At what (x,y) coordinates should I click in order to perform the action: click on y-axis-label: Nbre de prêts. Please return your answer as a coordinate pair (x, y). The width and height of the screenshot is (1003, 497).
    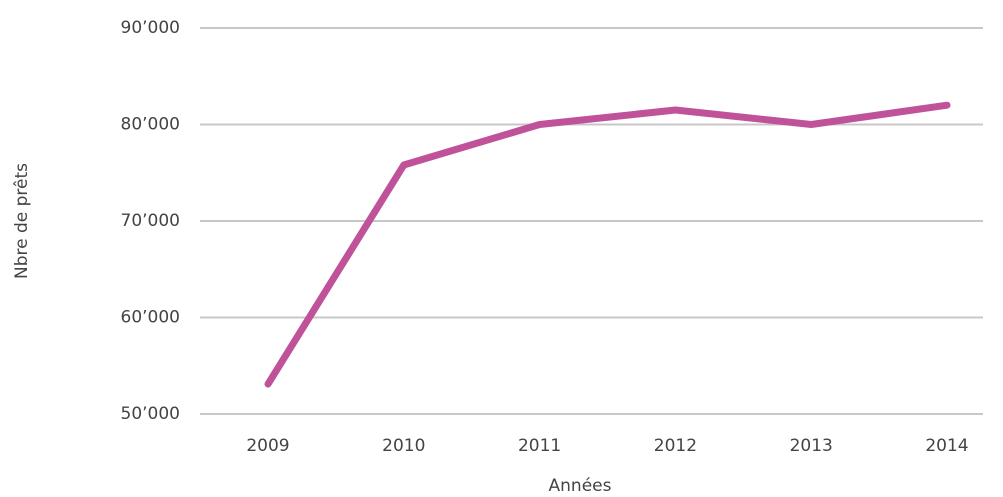
    Looking at the image, I should click on (22, 221).